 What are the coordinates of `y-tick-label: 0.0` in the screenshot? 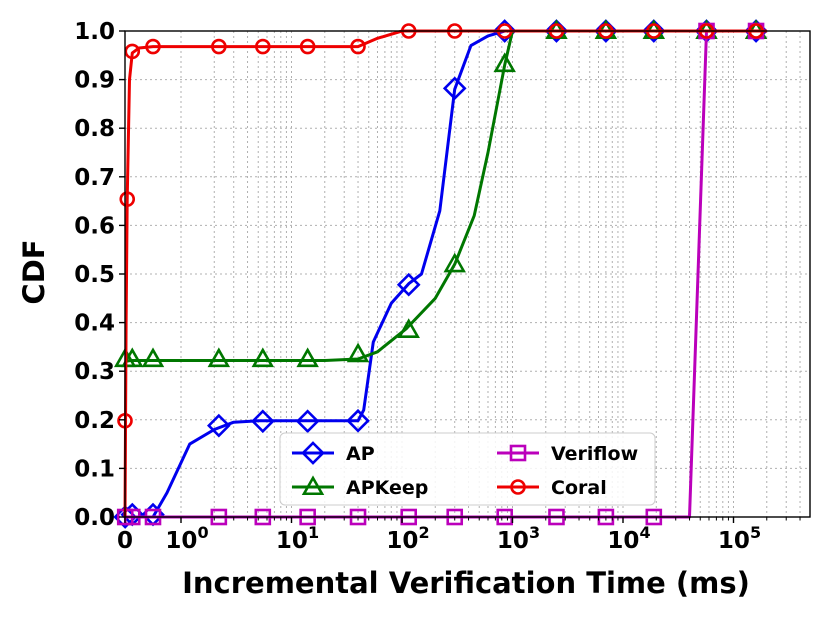 It's located at (94, 518).